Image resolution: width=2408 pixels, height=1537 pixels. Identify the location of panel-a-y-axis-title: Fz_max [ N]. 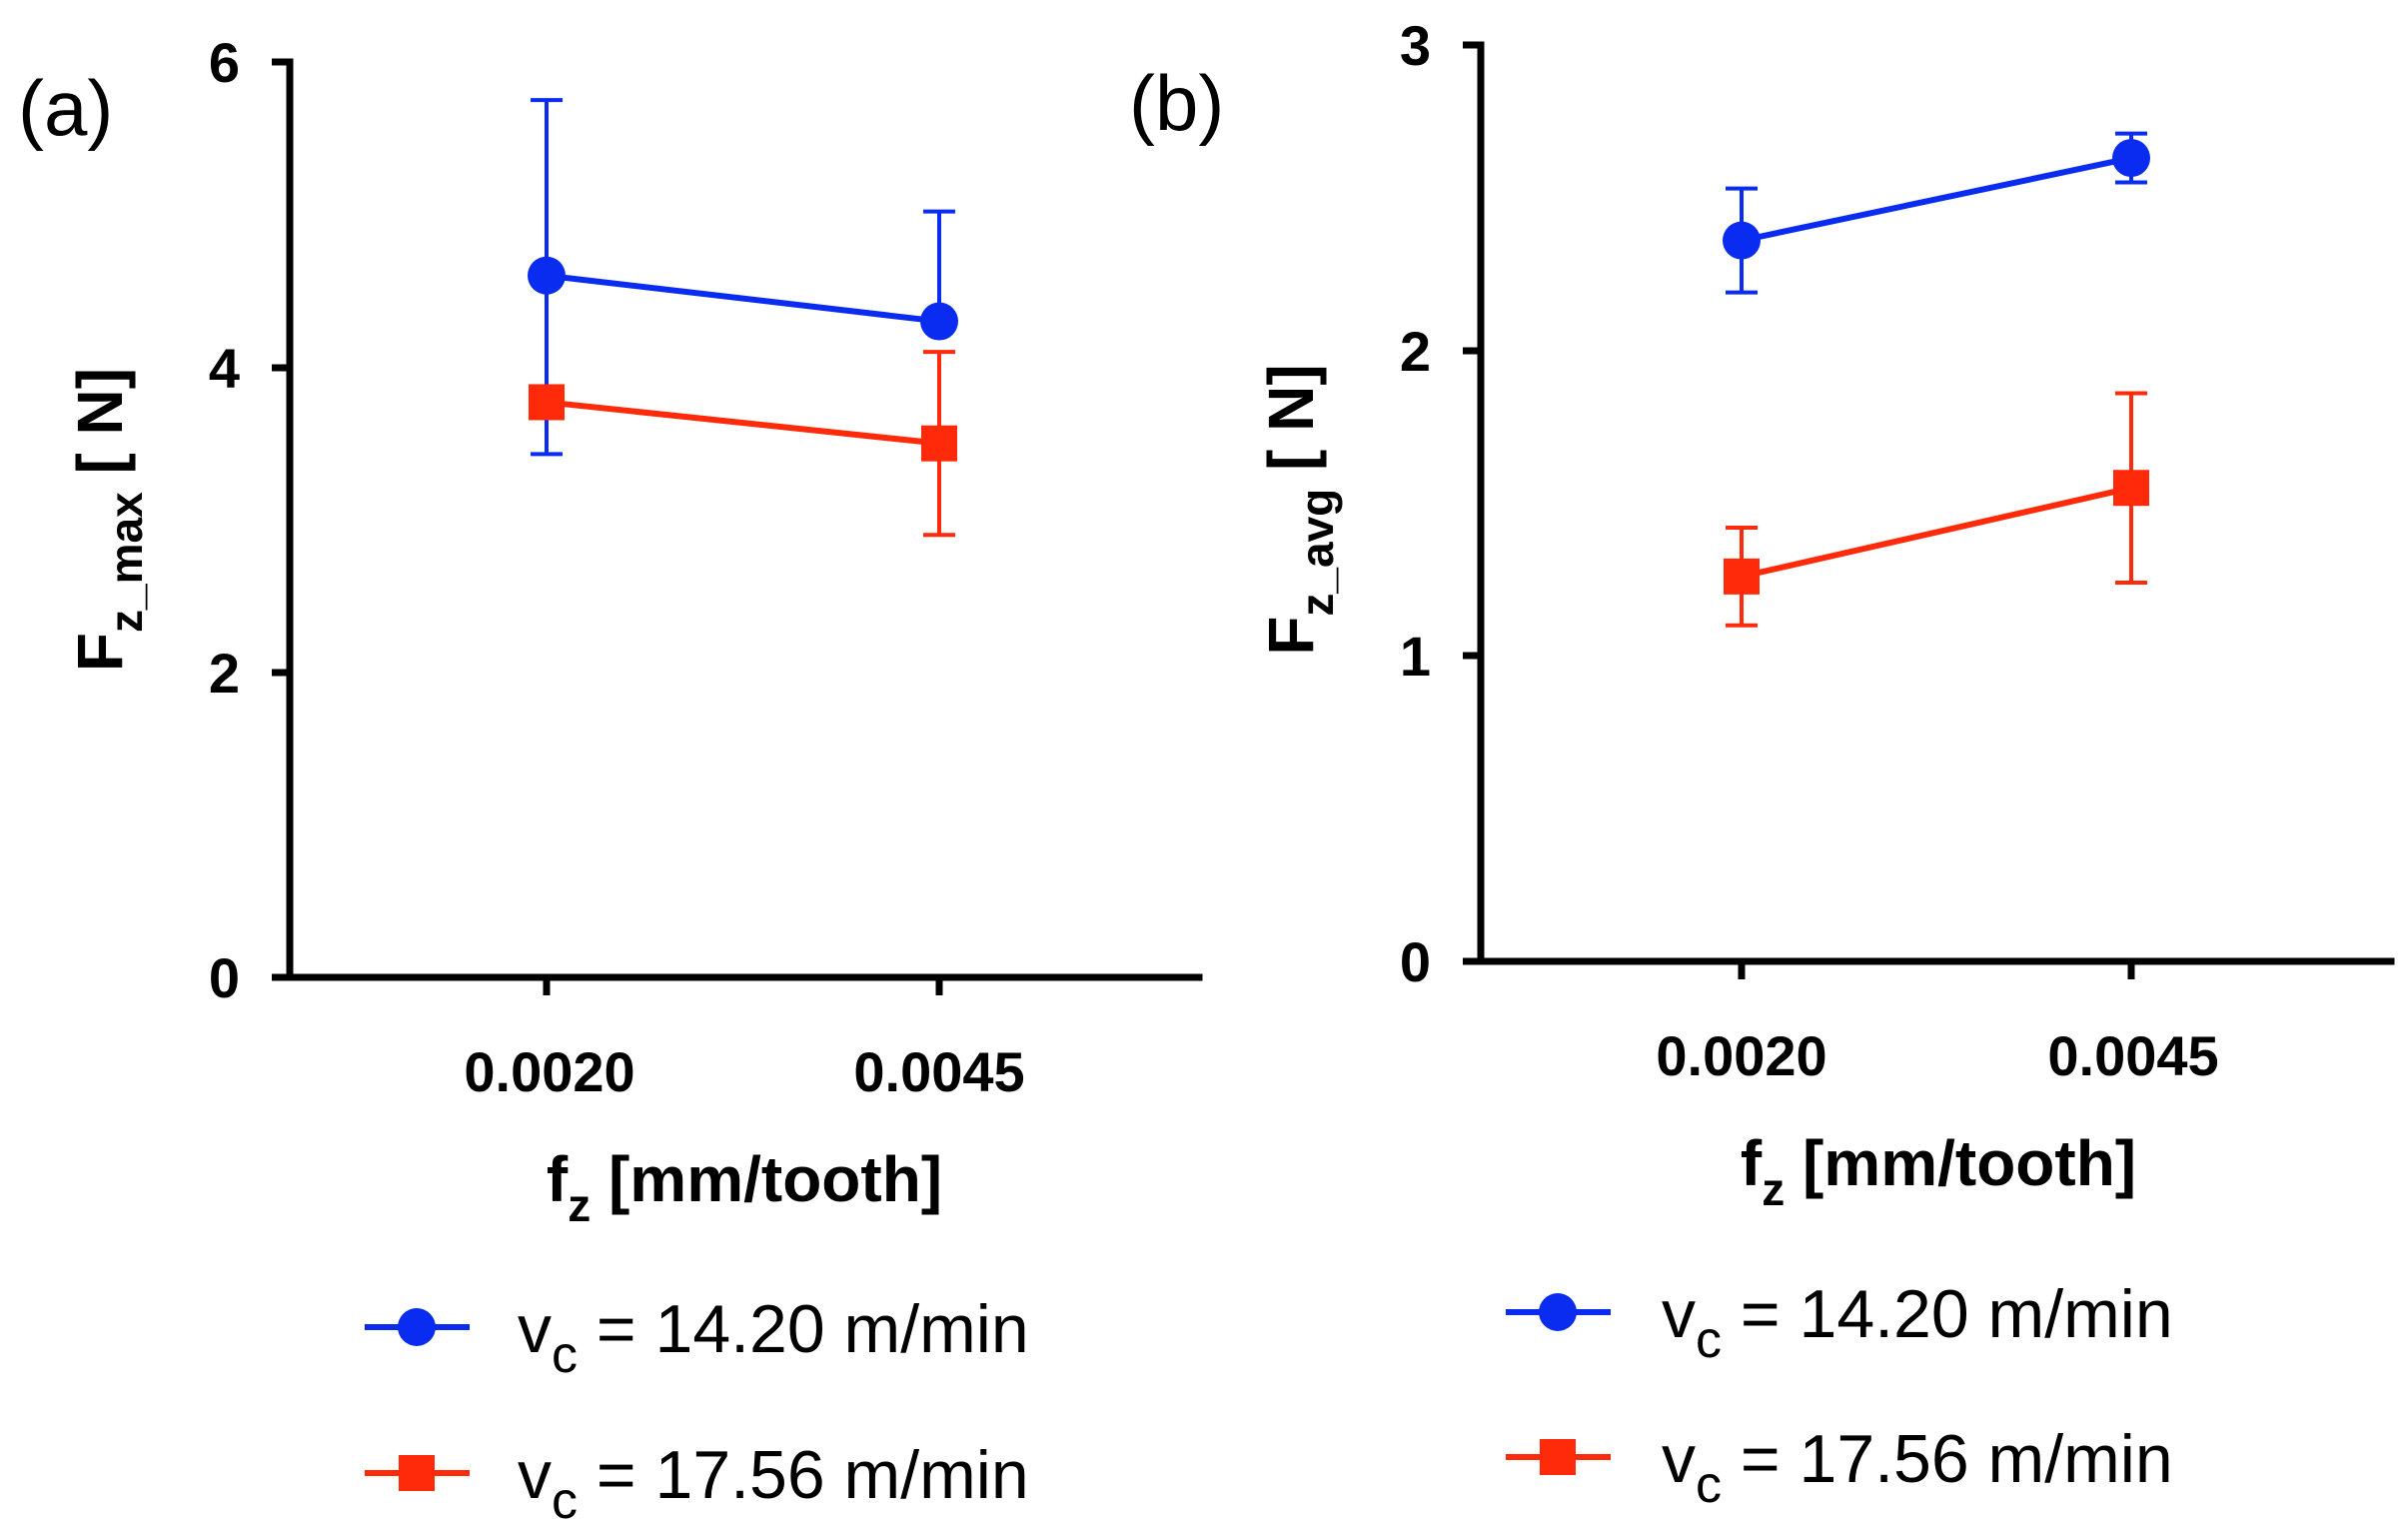
(108, 520).